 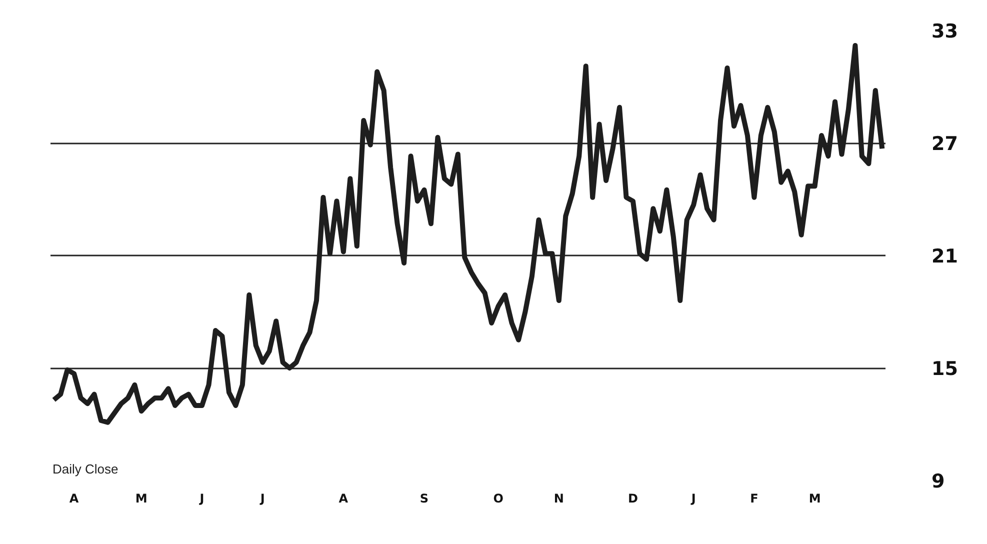 What do you see at coordinates (945, 257) in the screenshot?
I see `y-tick-label: 21` at bounding box center [945, 257].